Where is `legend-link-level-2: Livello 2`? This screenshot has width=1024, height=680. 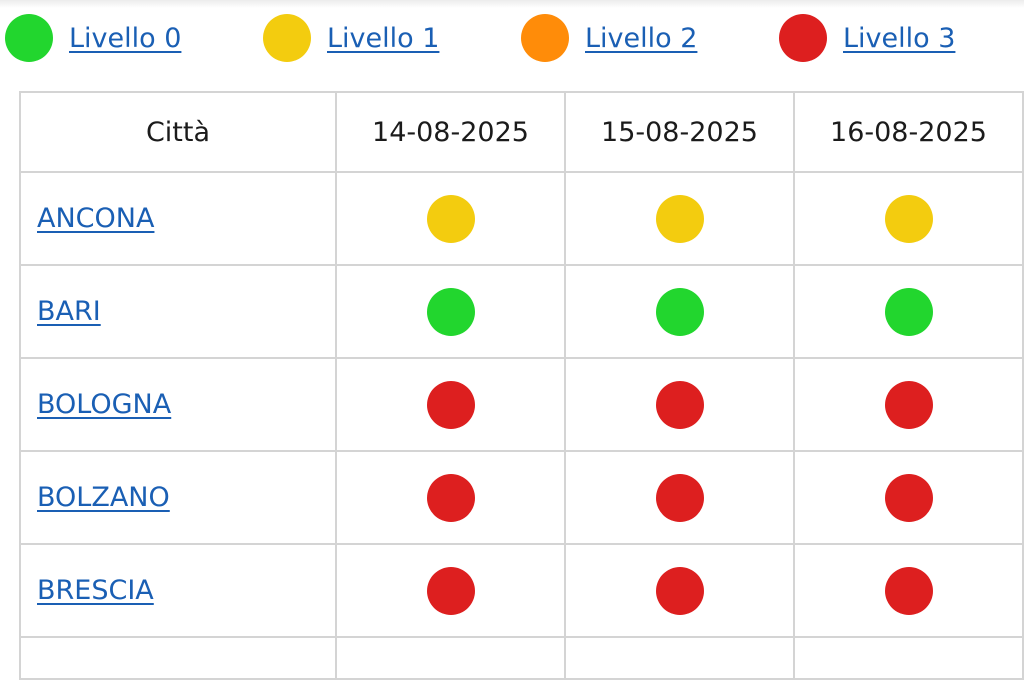 legend-link-level-2: Livello 2 is located at coordinates (641, 38).